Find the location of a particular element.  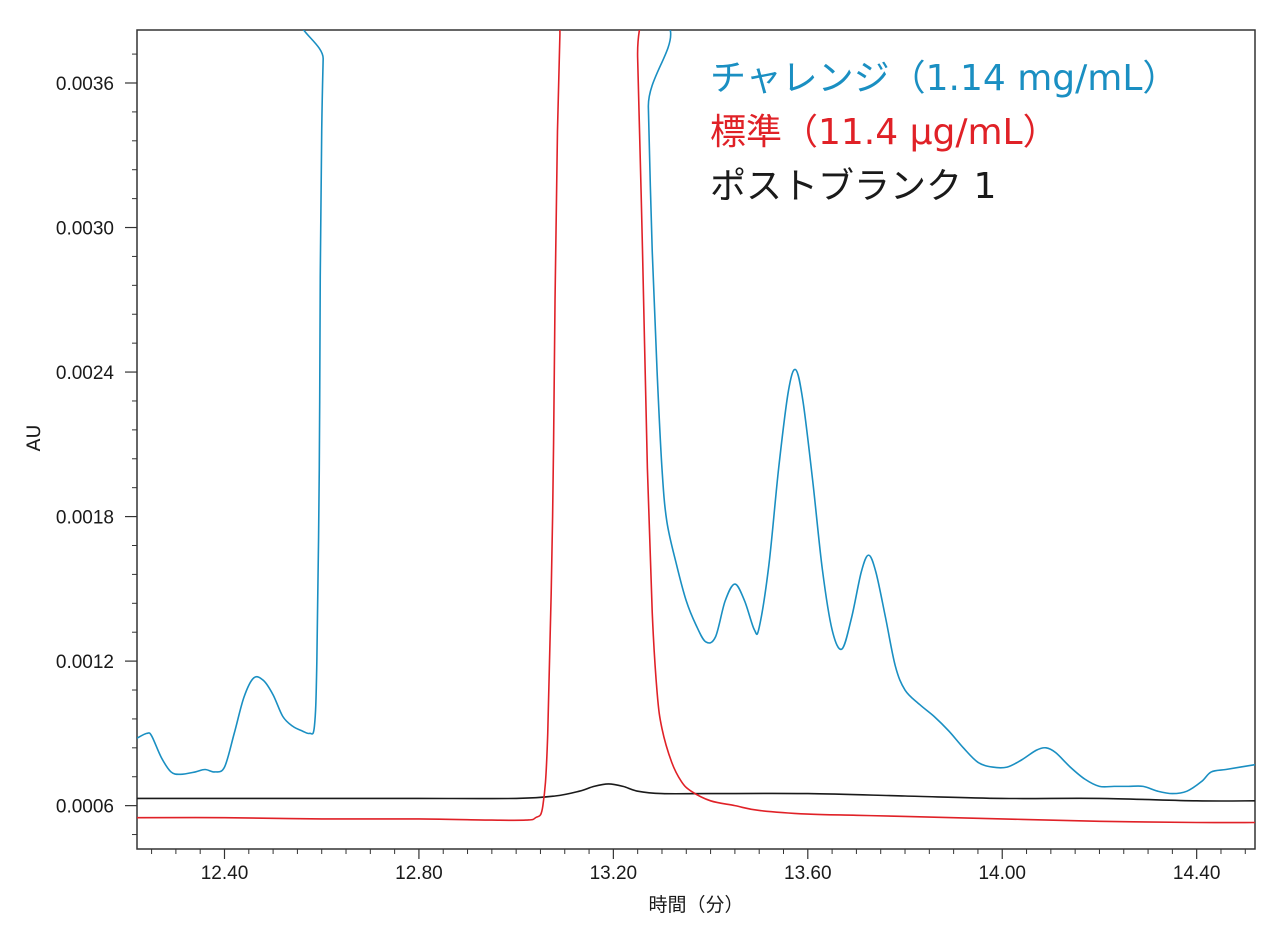

y-axis-title: AU is located at coordinates (34, 438).